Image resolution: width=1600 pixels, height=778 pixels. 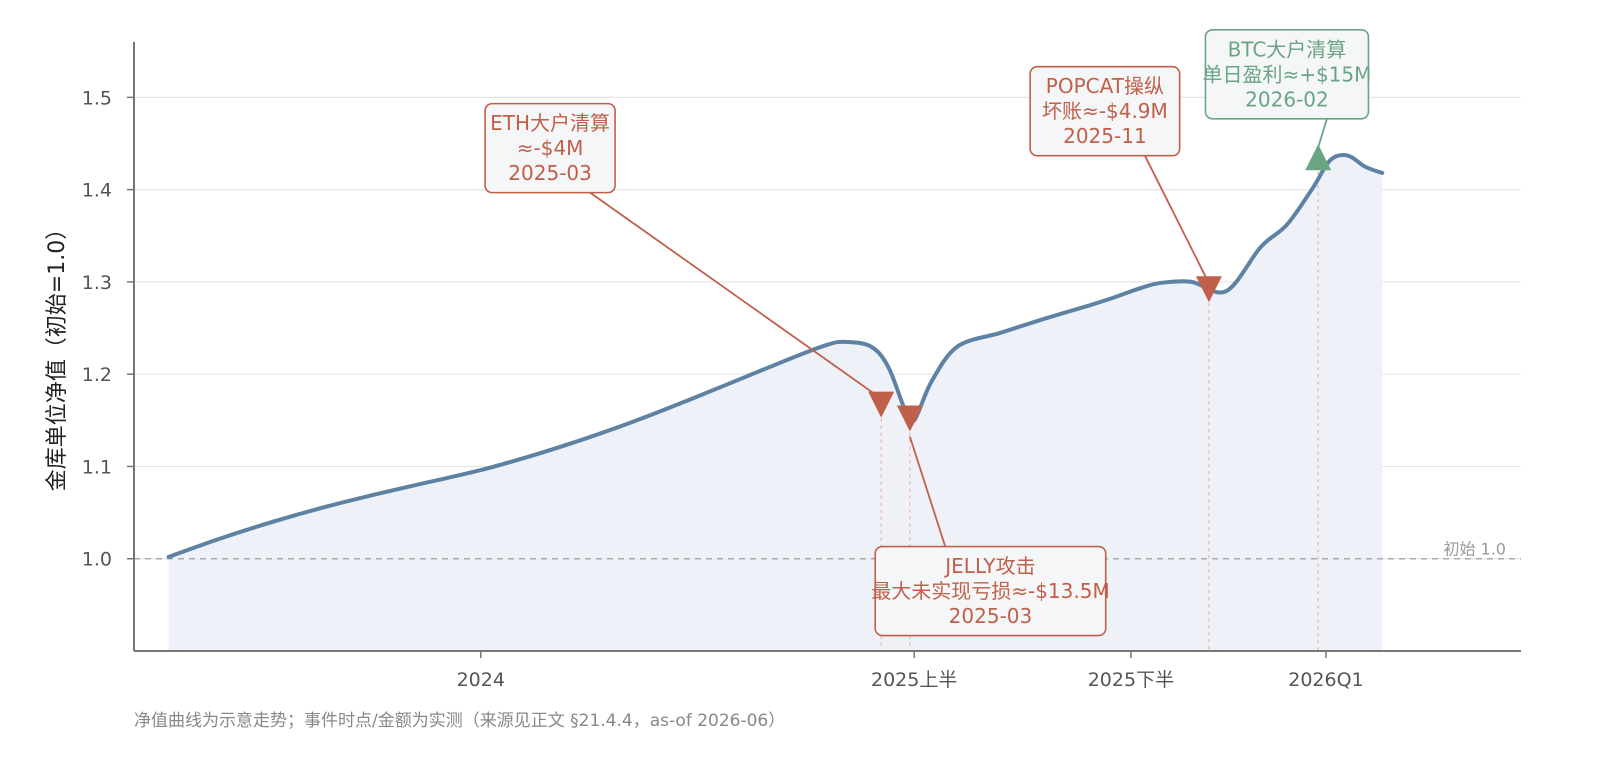 I want to click on y-tick-label: 1.4, so click(x=97, y=191).